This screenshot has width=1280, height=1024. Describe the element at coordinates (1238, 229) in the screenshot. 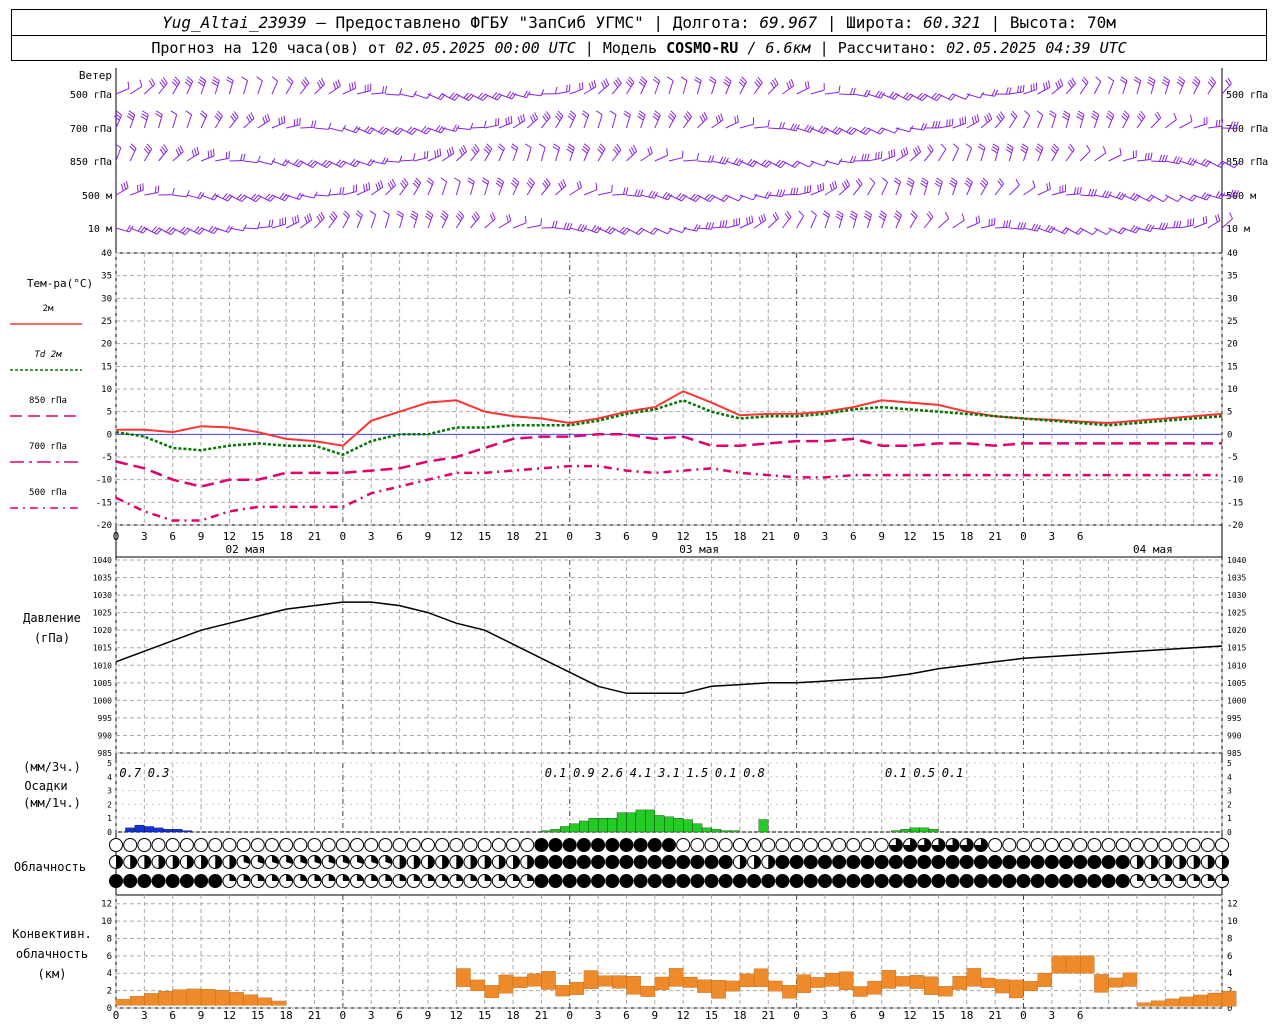

I see `wind-level-label-right: 10 м` at that location.